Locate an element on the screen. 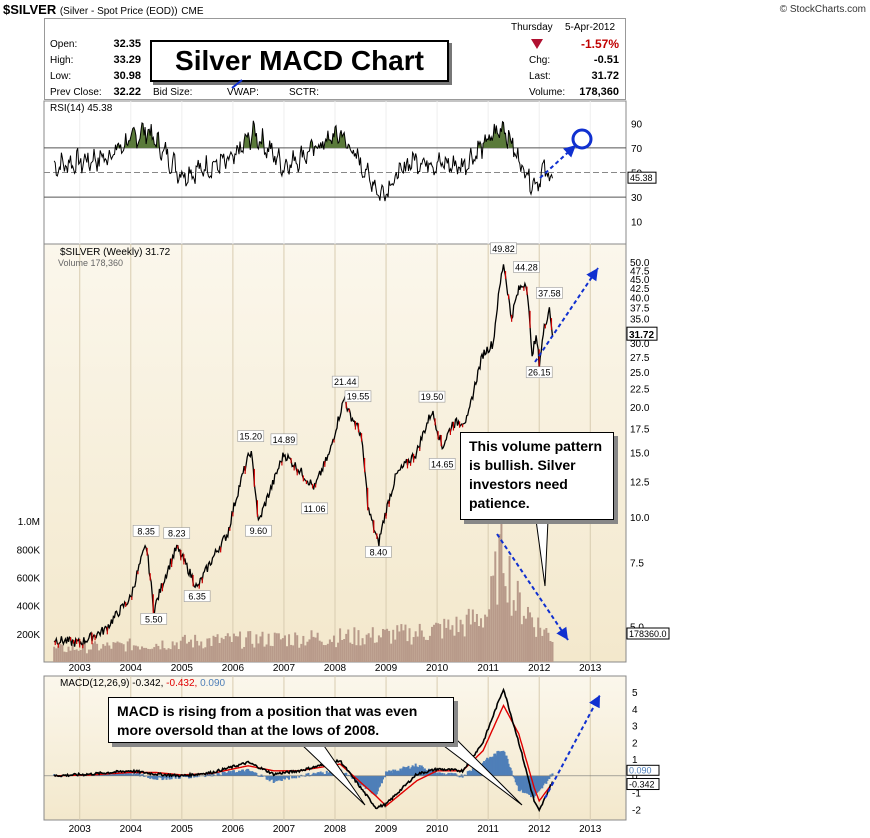 This screenshot has height=838, width=870. price-tick-label: 47.5 is located at coordinates (640, 271).